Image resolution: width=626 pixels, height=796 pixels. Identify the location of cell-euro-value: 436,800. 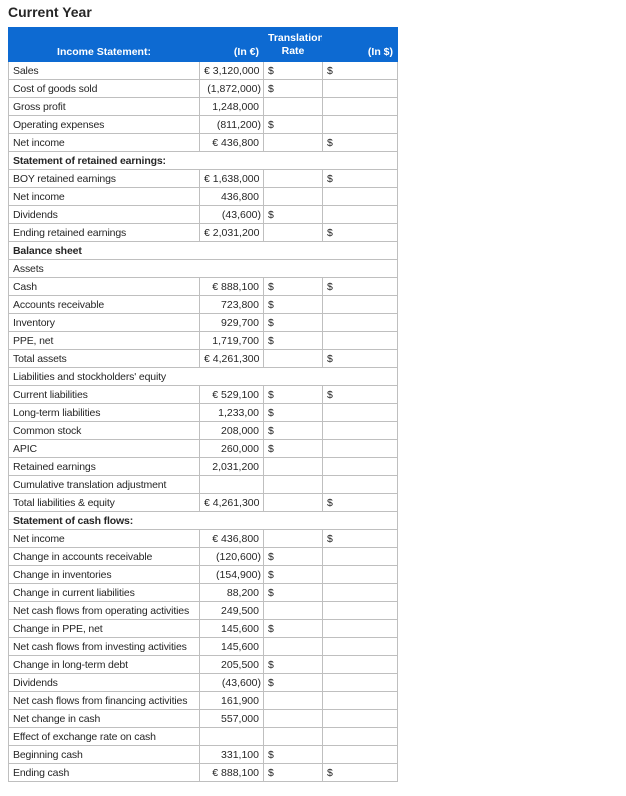
(231, 196).